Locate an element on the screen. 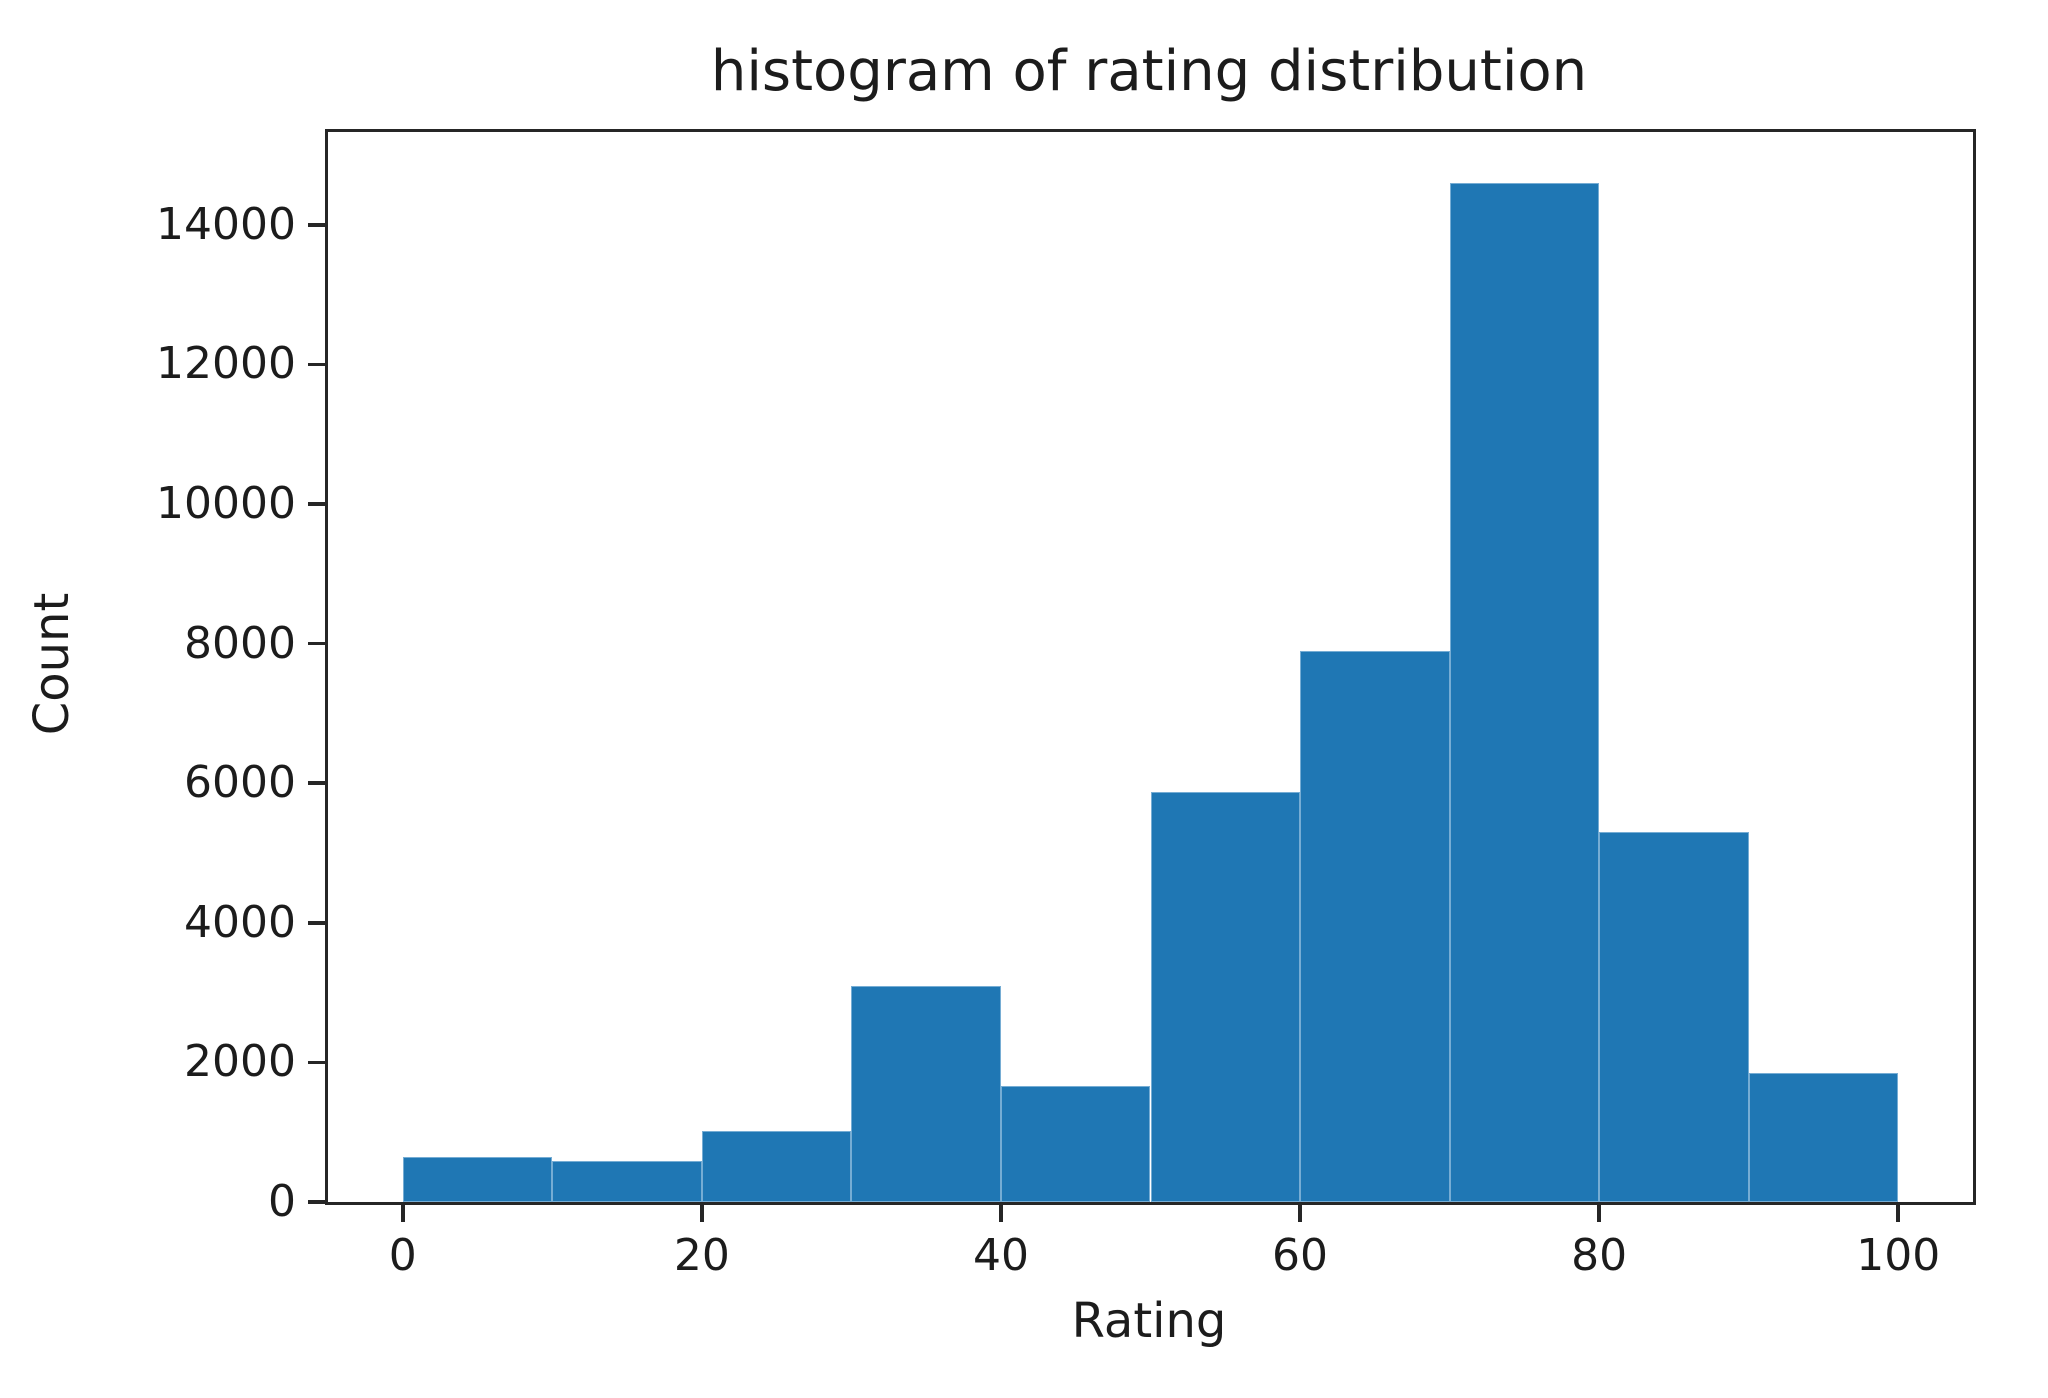 Image resolution: width=2048 pixels, height=1398 pixels. x-tick-label: 60 is located at coordinates (1300, 1255).